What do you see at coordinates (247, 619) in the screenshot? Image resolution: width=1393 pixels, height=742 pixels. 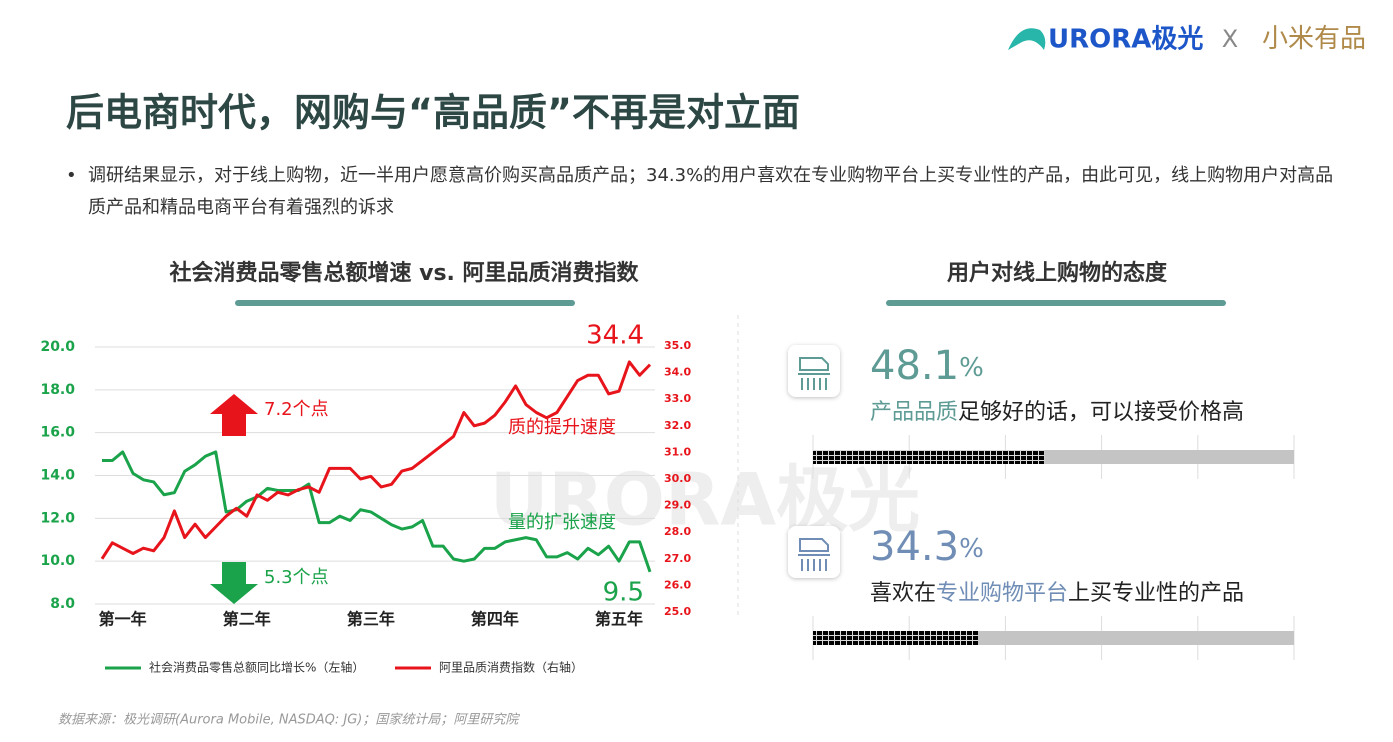 I see `x-tick-label: 第二年` at bounding box center [247, 619].